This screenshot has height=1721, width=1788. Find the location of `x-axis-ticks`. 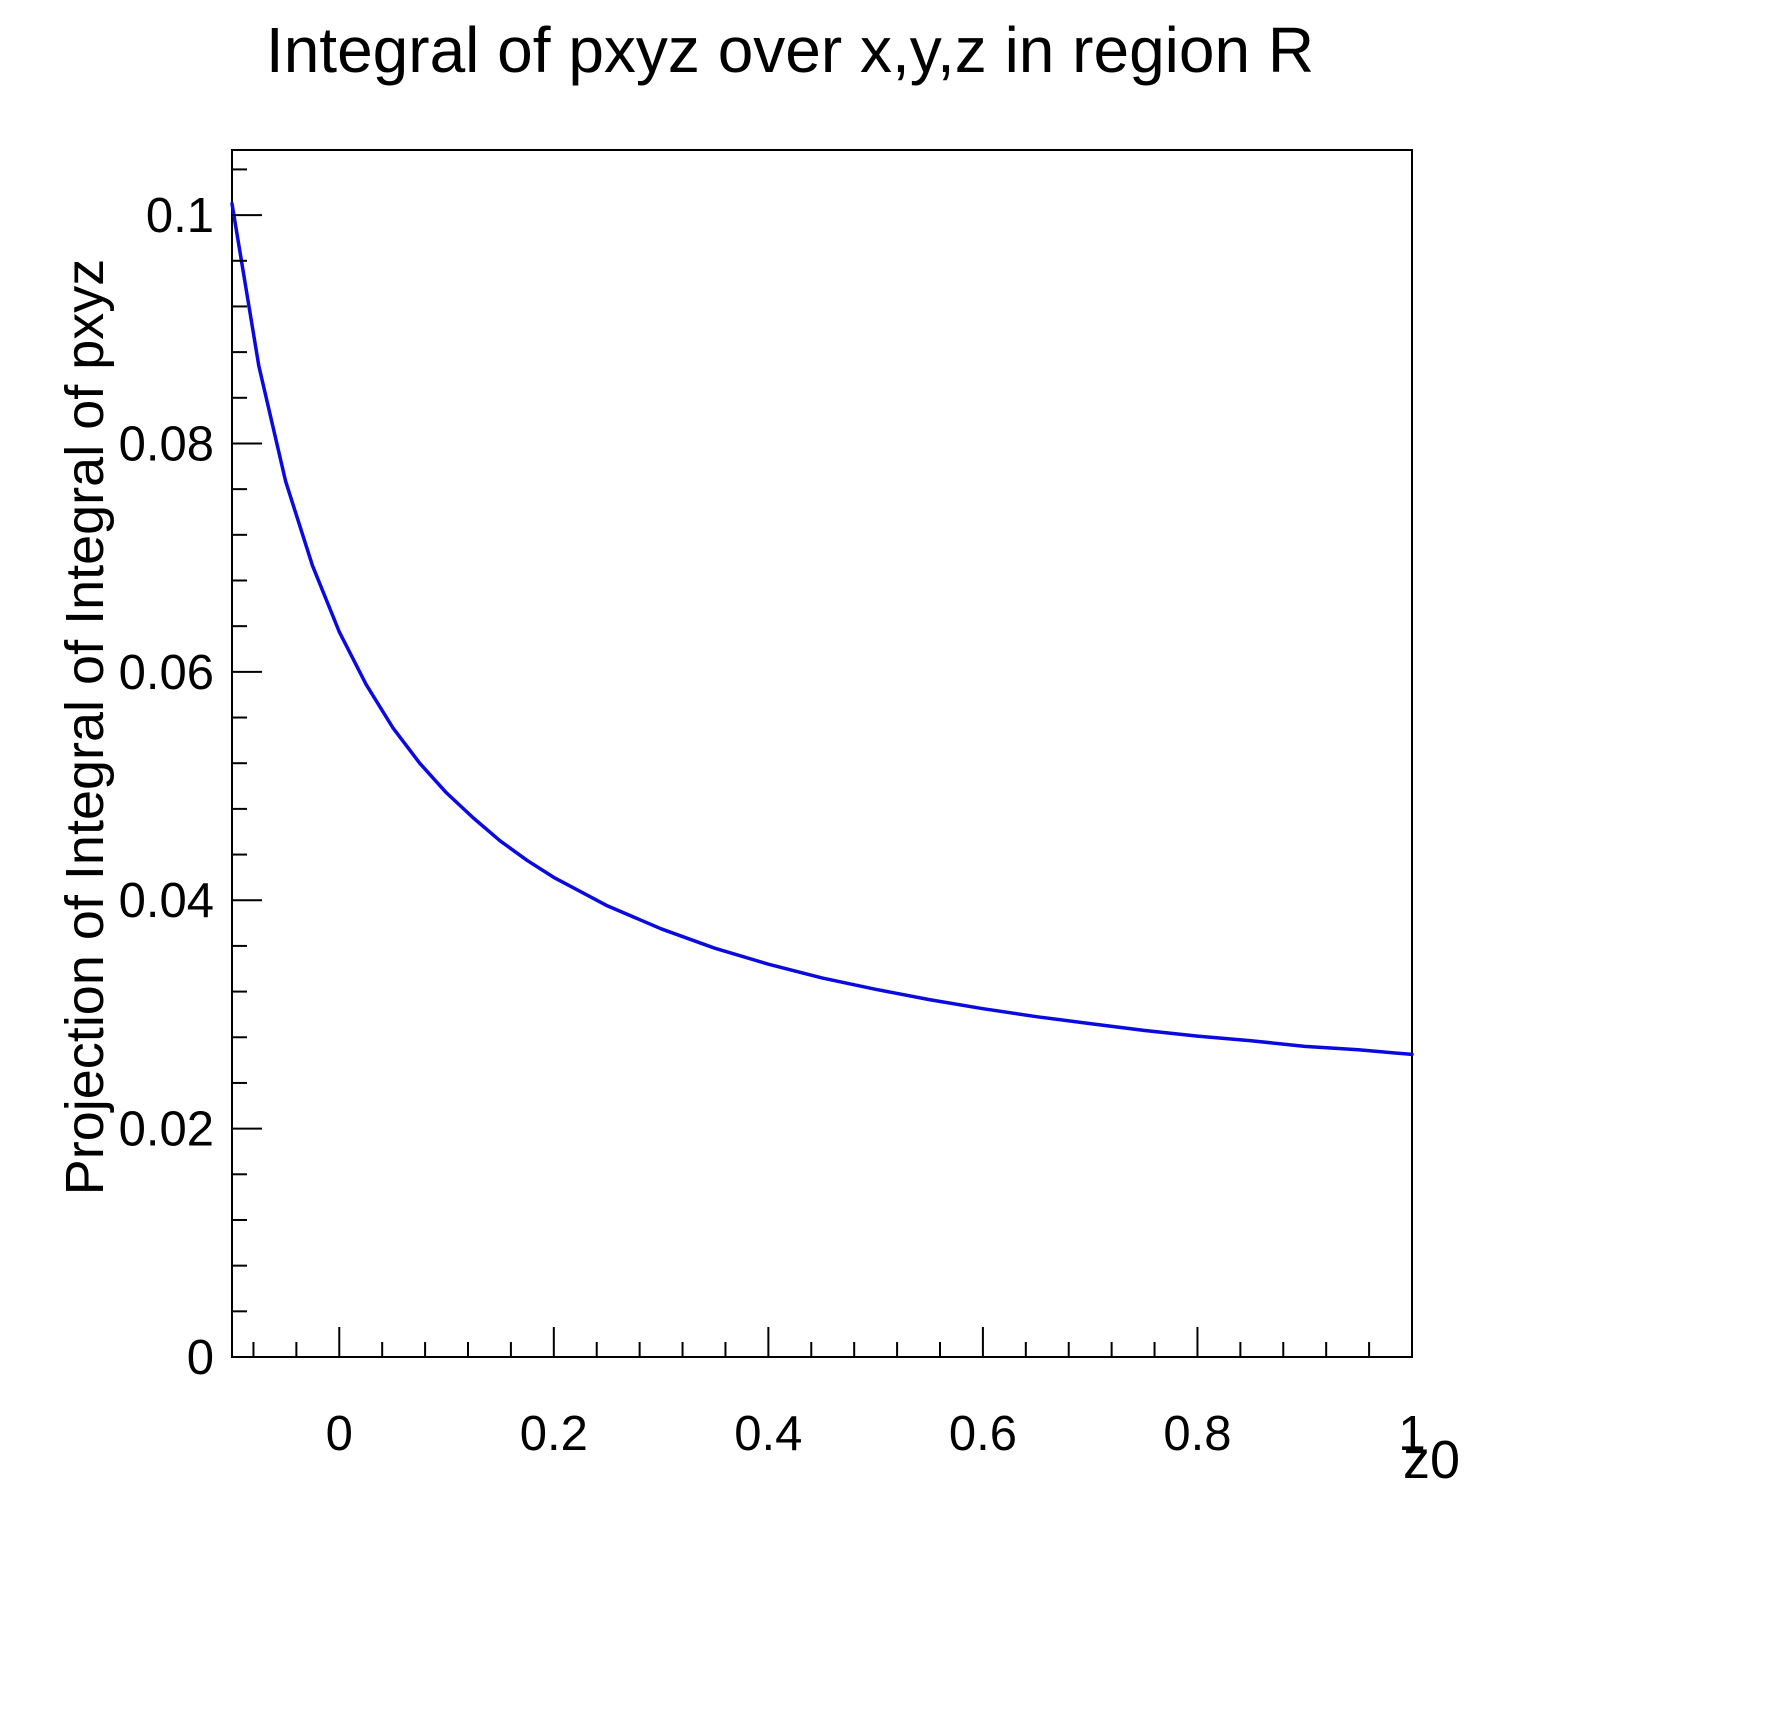

x-axis-ticks is located at coordinates (832, 1342).